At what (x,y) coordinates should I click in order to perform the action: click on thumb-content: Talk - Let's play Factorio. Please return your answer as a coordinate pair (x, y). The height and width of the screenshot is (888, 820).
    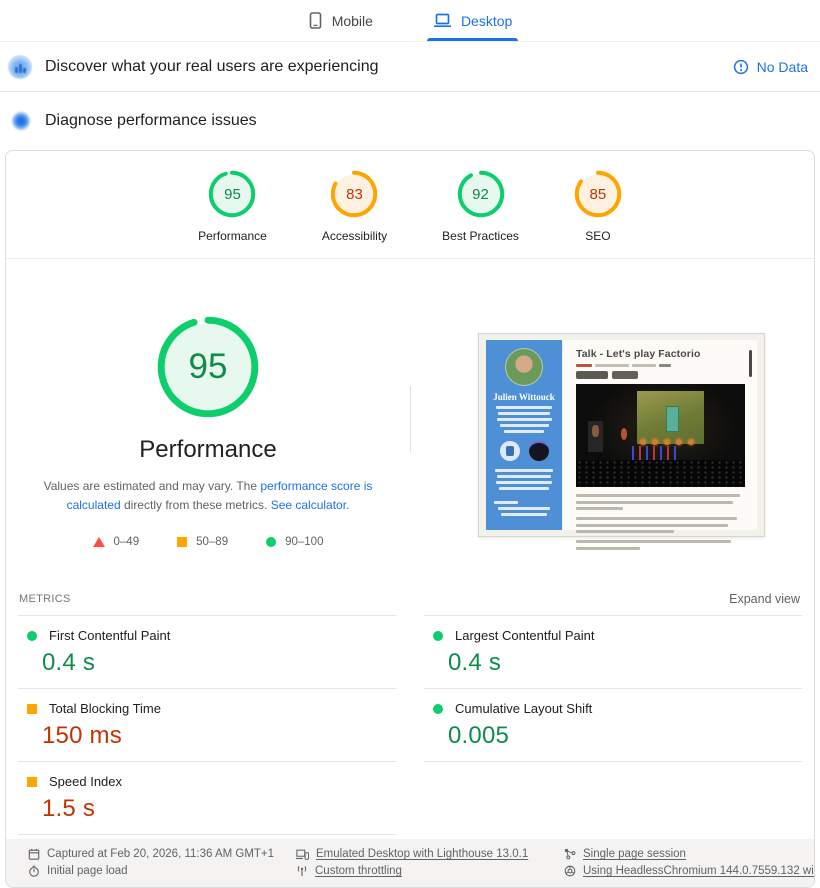
    Looking at the image, I should click on (660, 445).